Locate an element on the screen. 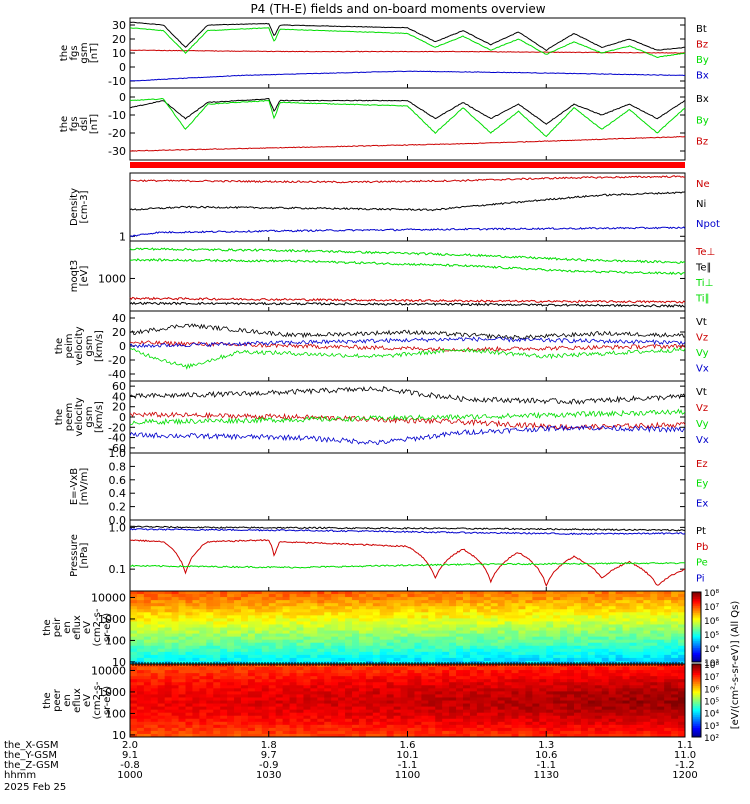 Image resolution: width=750 pixels, height=804 pixels. y-tick-label: 10000 is located at coordinates (108, 597).